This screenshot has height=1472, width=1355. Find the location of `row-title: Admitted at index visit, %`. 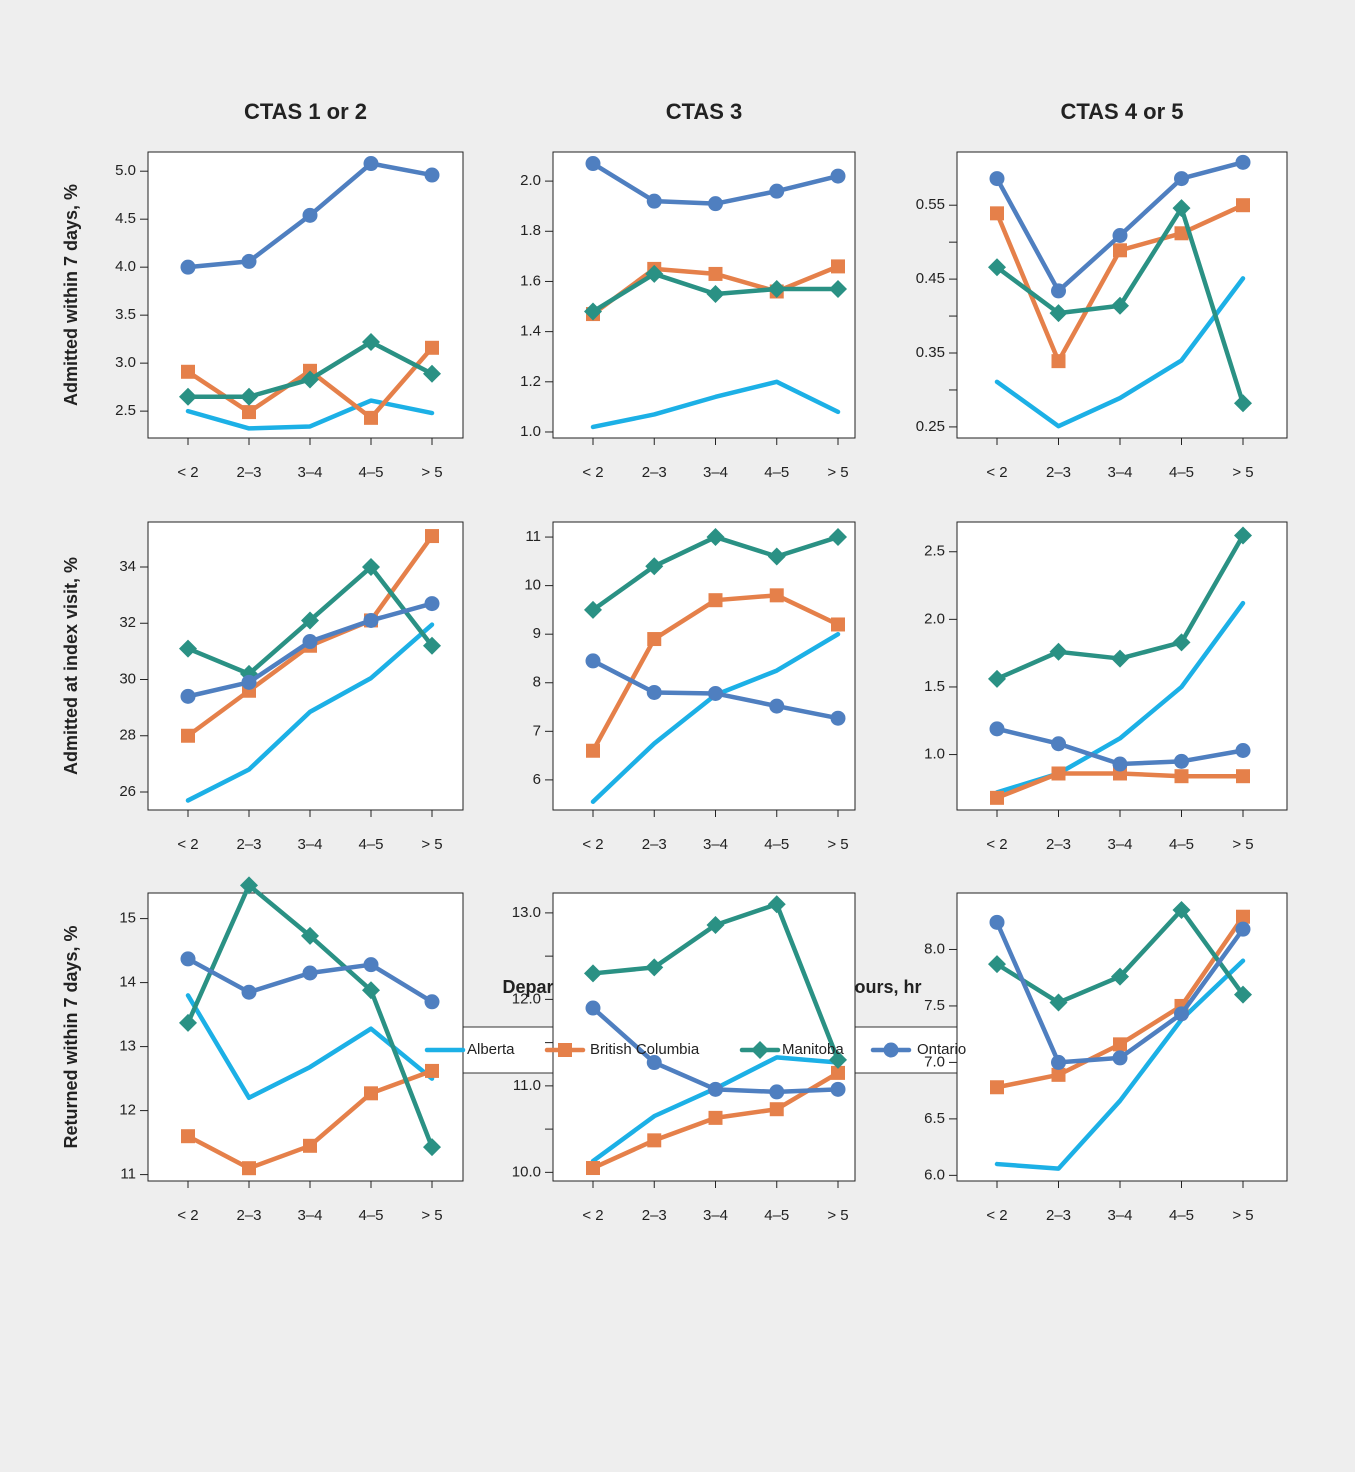

row-title: Admitted at index visit, % is located at coordinates (71, 666).